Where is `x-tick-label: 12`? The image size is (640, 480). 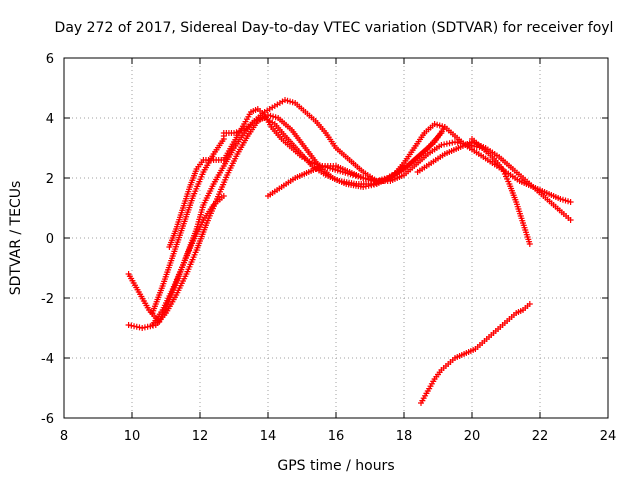 x-tick-label: 12 is located at coordinates (200, 436).